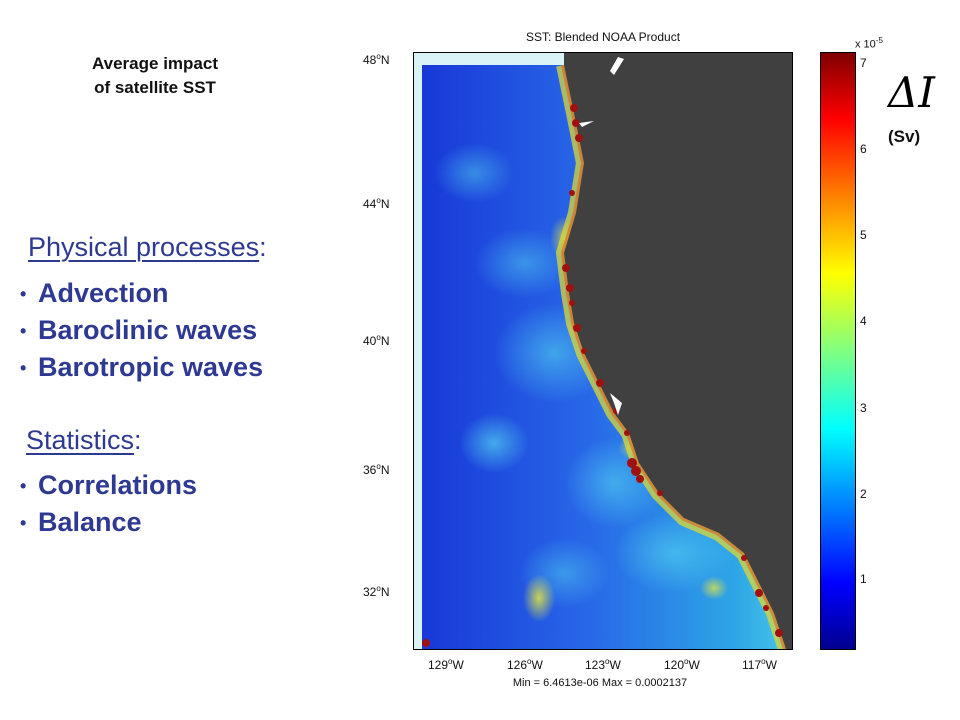 This screenshot has width=960, height=720. I want to click on min-max-readout: Min = 6.4613e-06 Max = 0.0002137, so click(600, 683).